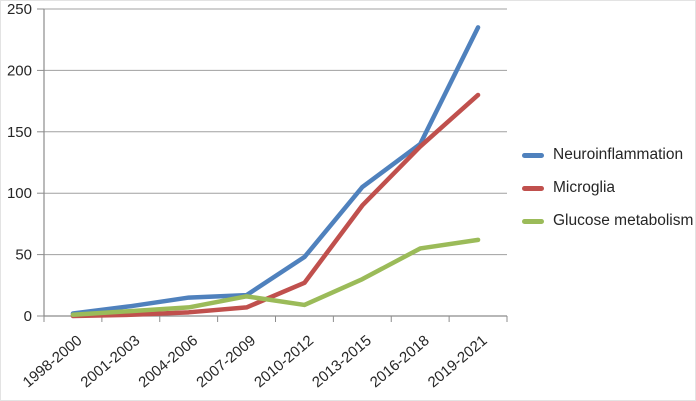  What do you see at coordinates (275, 277) in the screenshot?
I see `series-line-glucose-metabolism` at bounding box center [275, 277].